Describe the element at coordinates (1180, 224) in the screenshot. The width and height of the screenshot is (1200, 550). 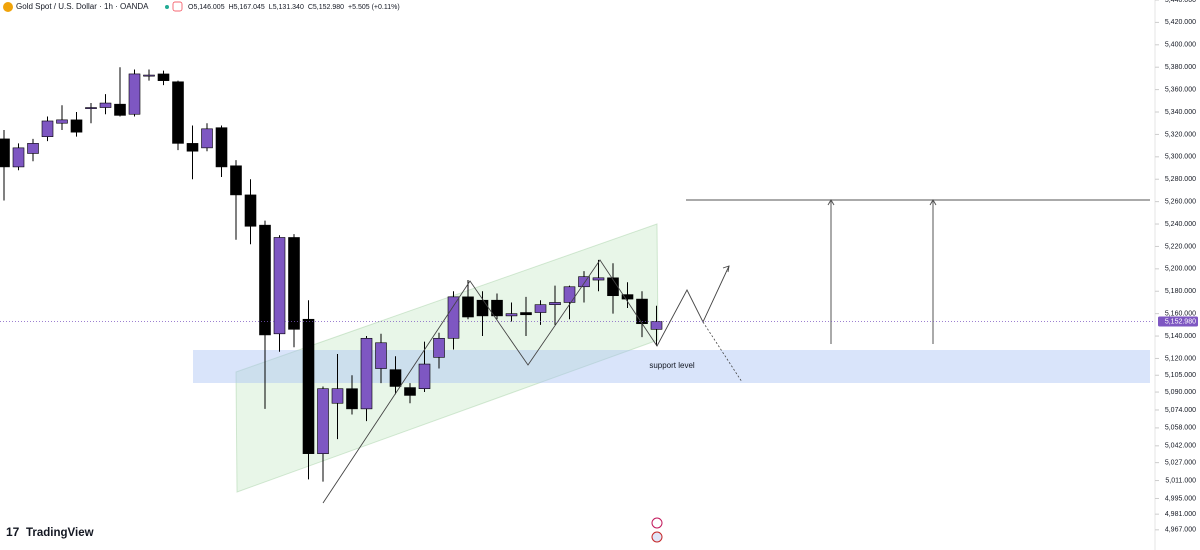
I see `y-tick-label: 5,240.000` at that location.